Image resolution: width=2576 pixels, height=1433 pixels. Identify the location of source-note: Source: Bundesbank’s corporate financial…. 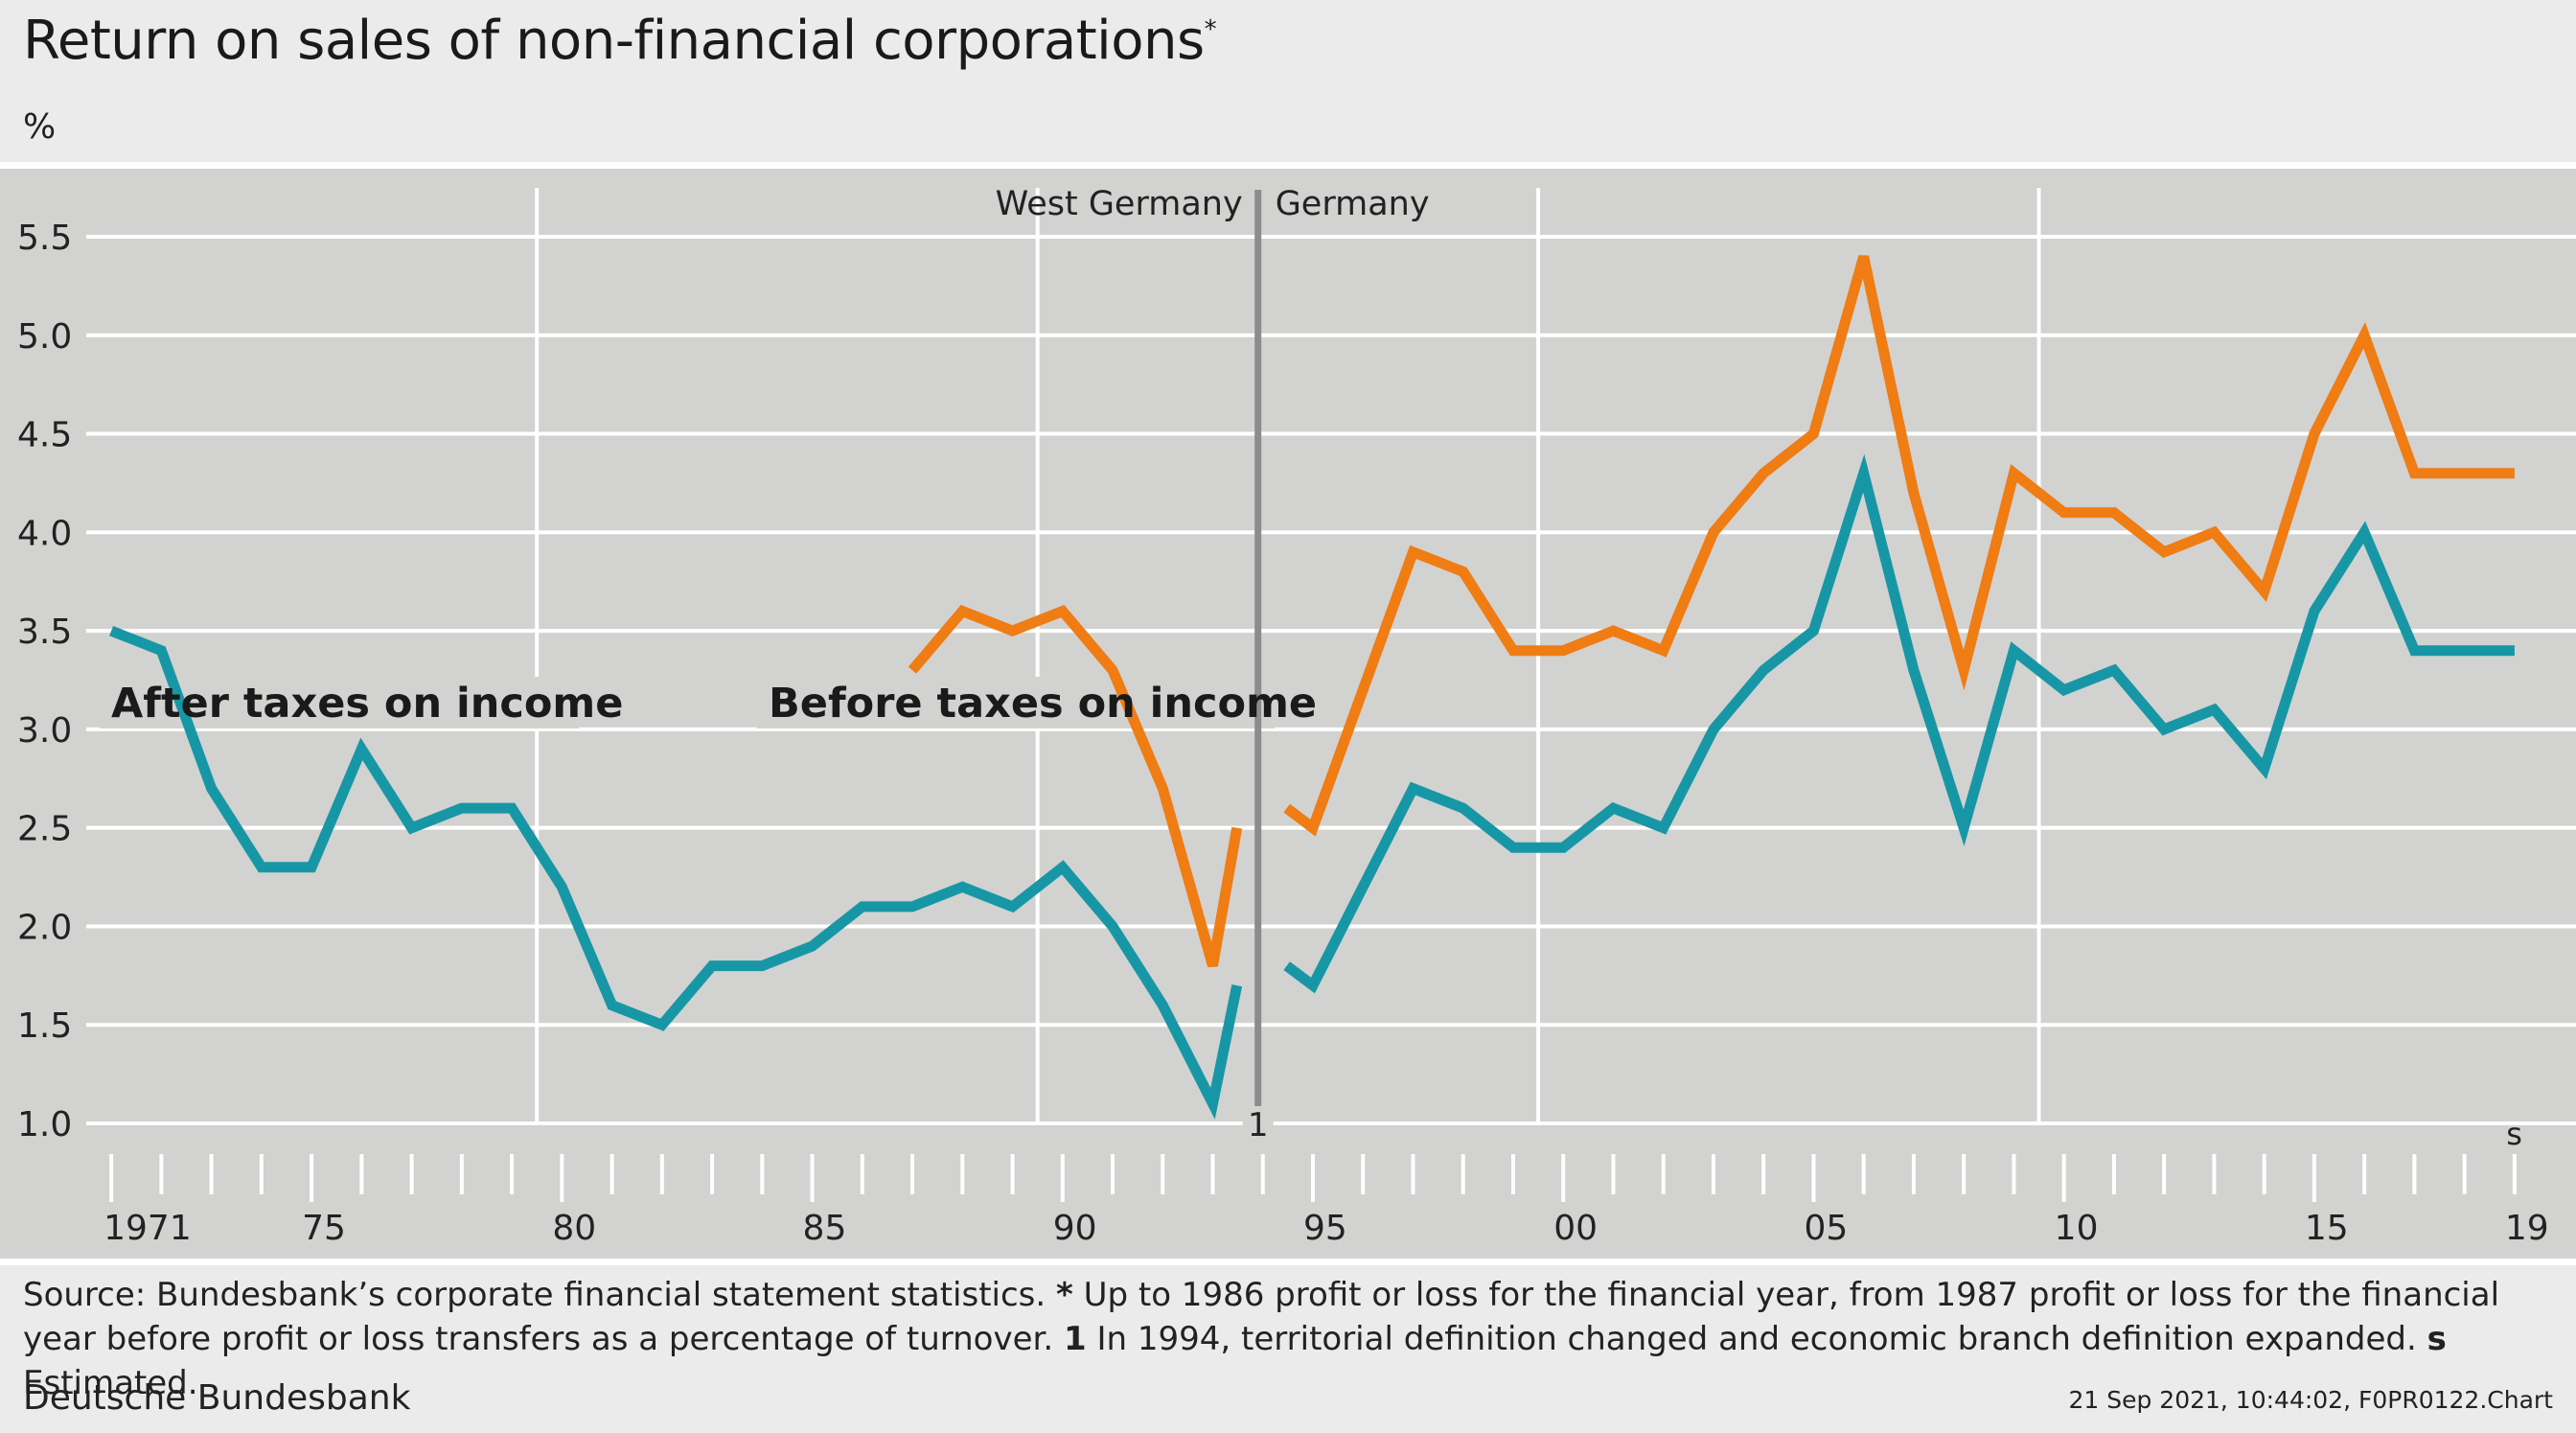
(1261, 1339).